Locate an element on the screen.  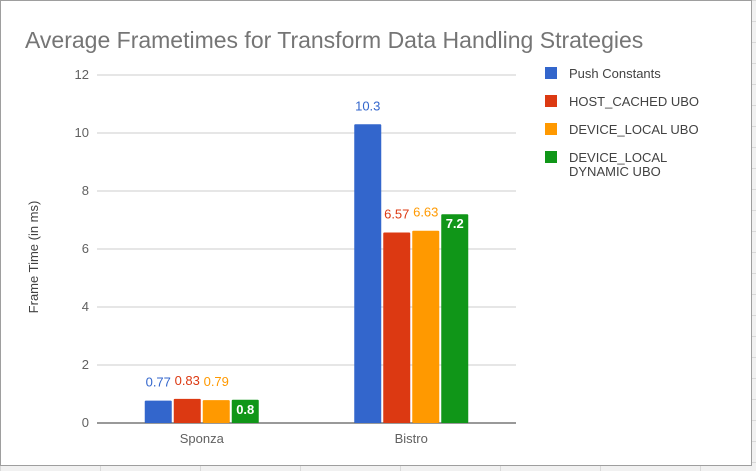
data-label: 6.63 is located at coordinates (425, 212).